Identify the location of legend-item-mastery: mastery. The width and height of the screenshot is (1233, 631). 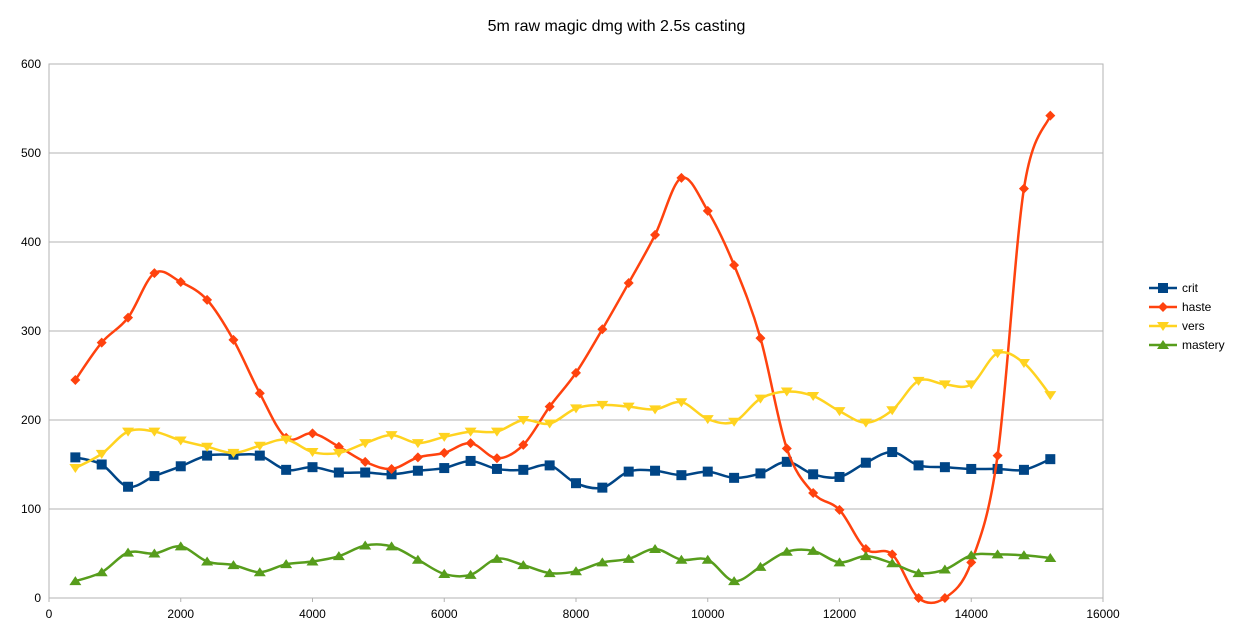
(1187, 345).